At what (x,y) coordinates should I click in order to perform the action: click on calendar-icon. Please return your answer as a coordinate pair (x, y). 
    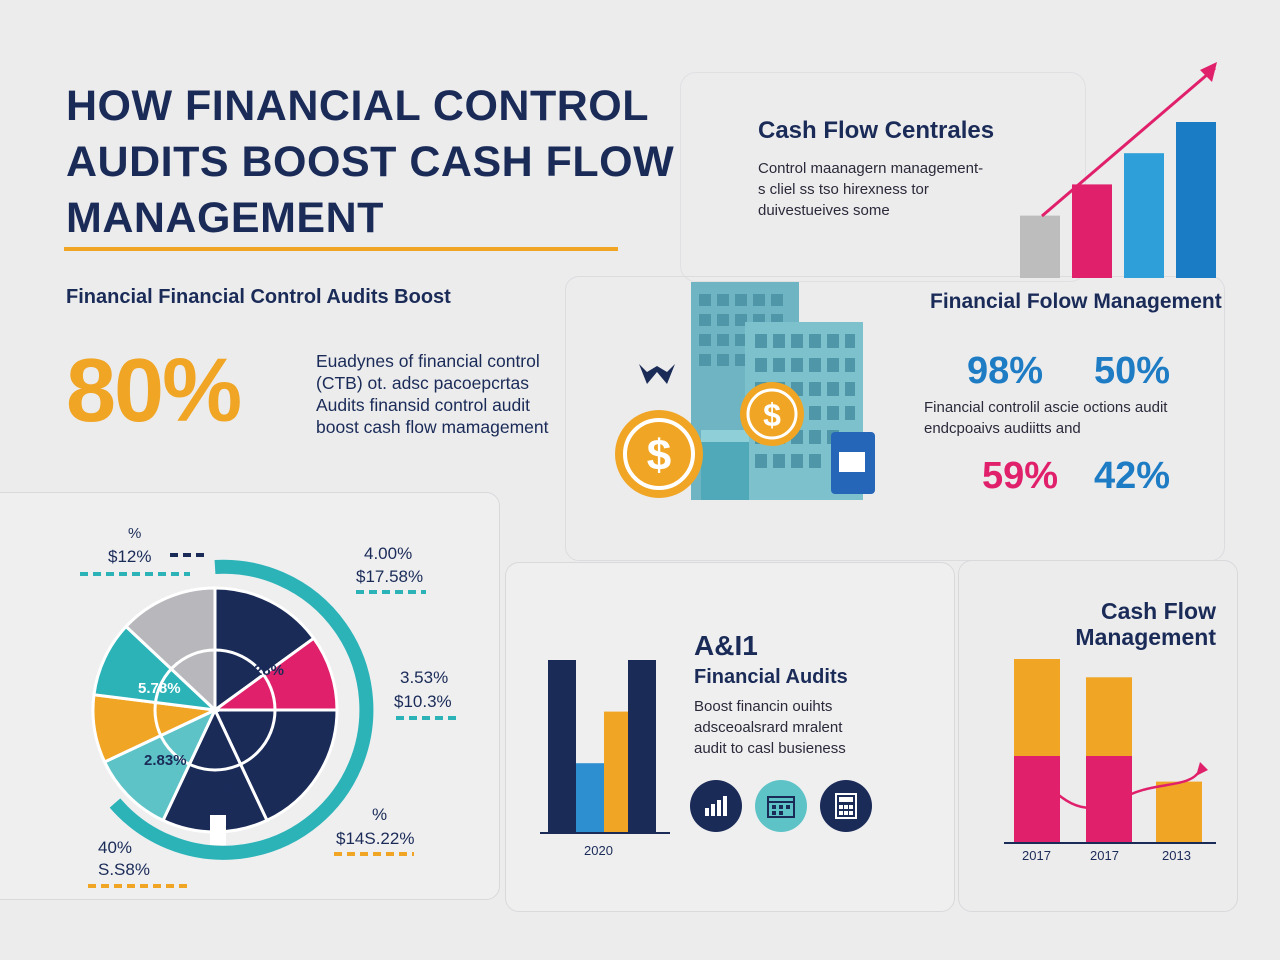
    Looking at the image, I should click on (781, 806).